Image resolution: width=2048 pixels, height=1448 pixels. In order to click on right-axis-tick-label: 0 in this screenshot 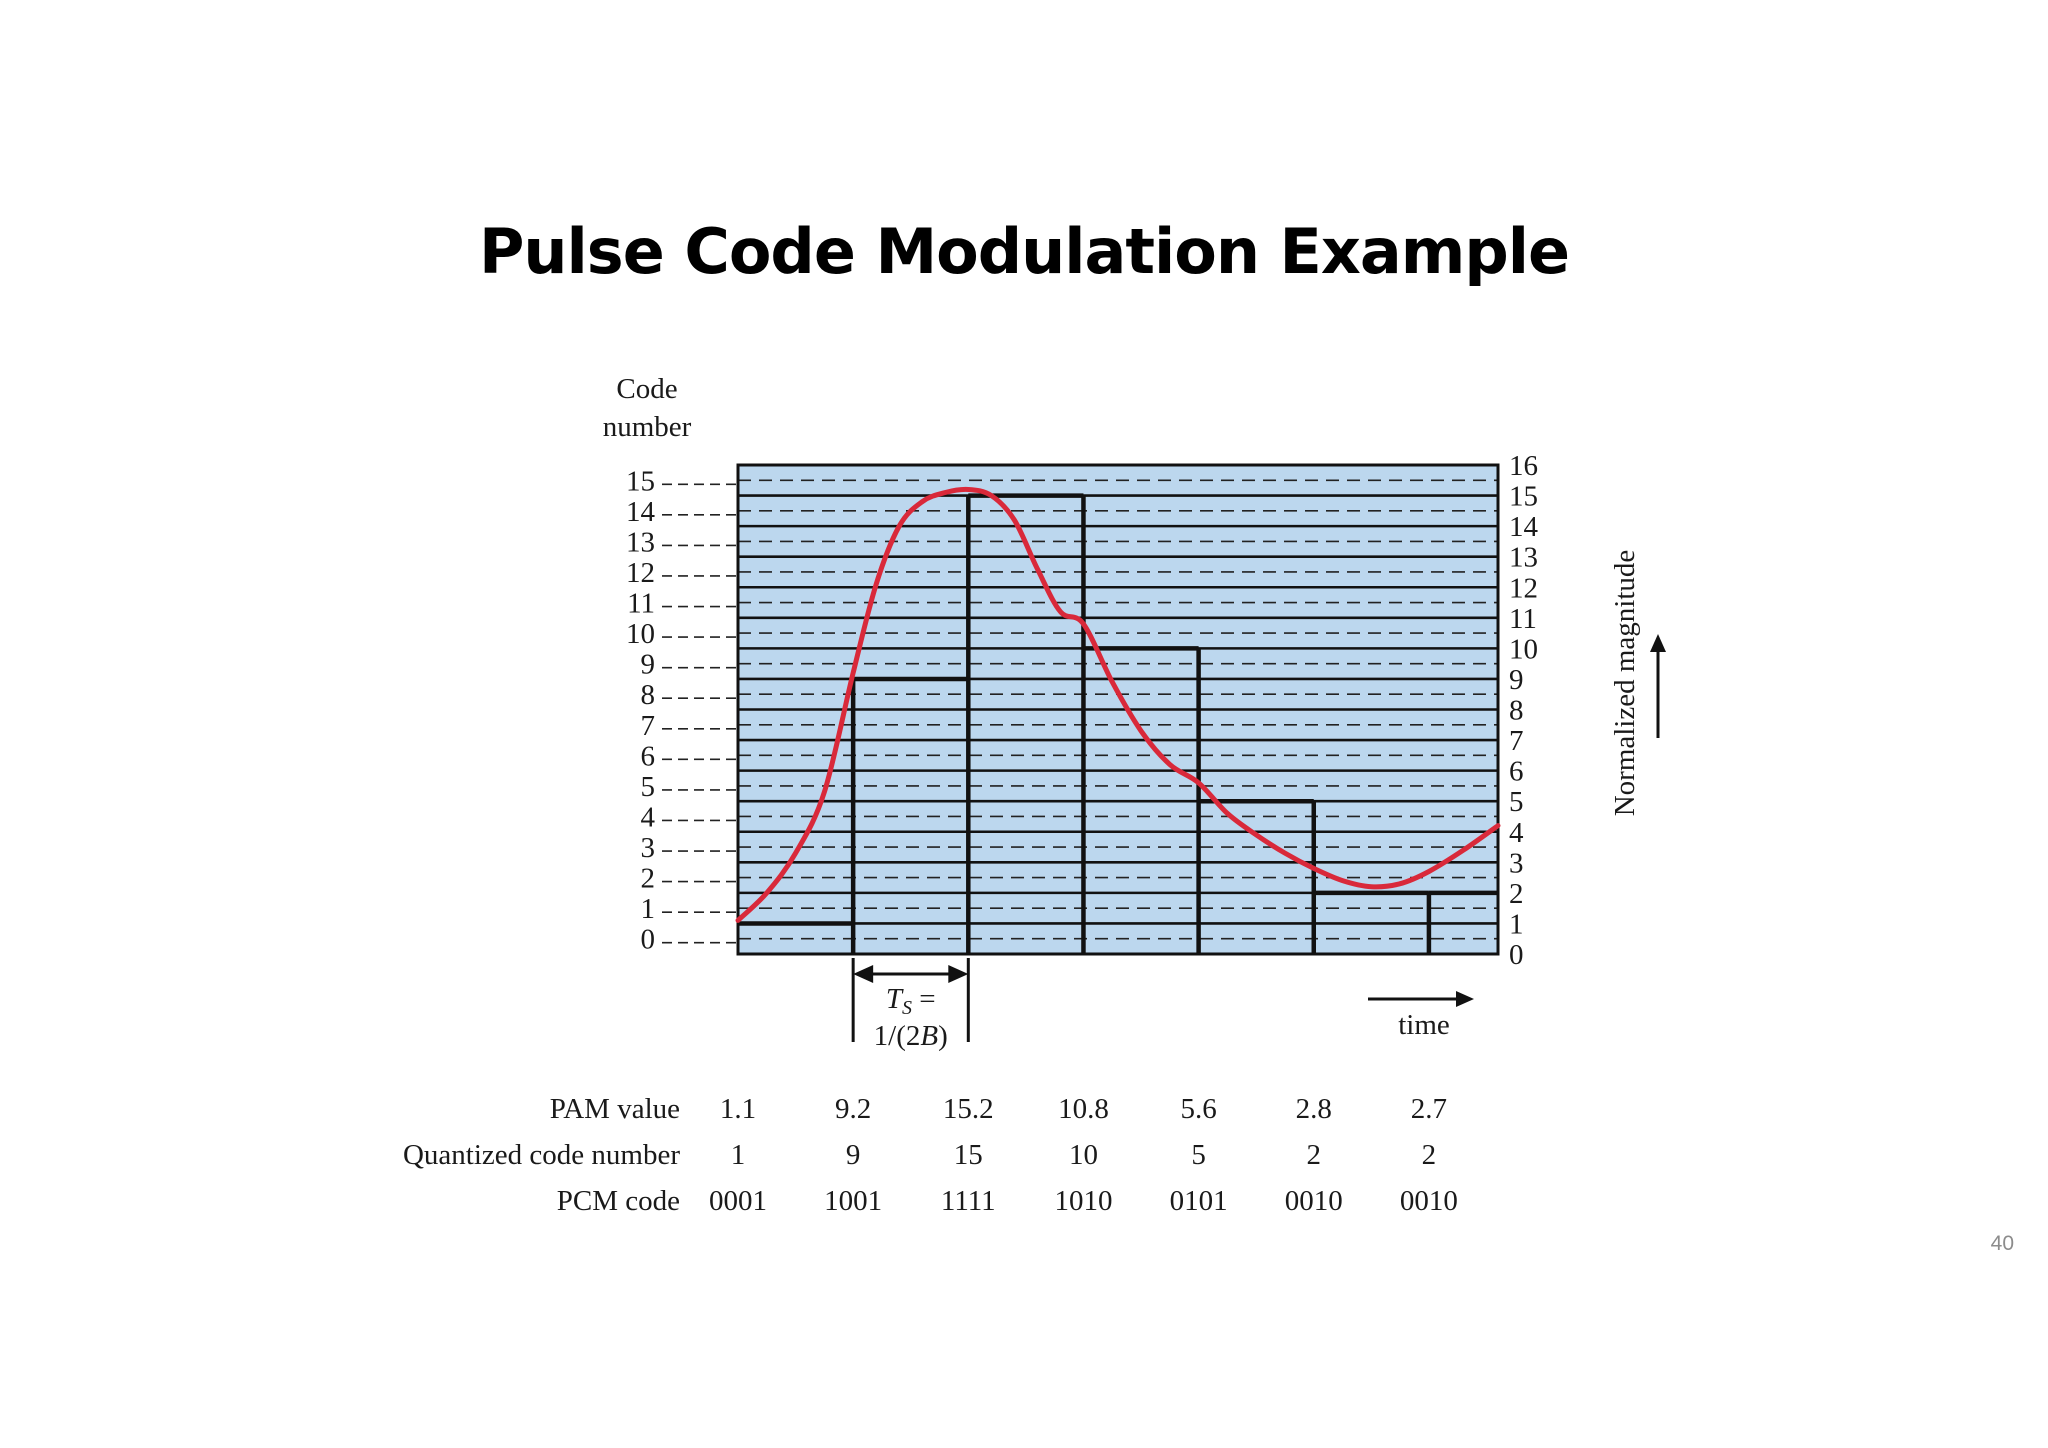, I will do `click(1516, 955)`.